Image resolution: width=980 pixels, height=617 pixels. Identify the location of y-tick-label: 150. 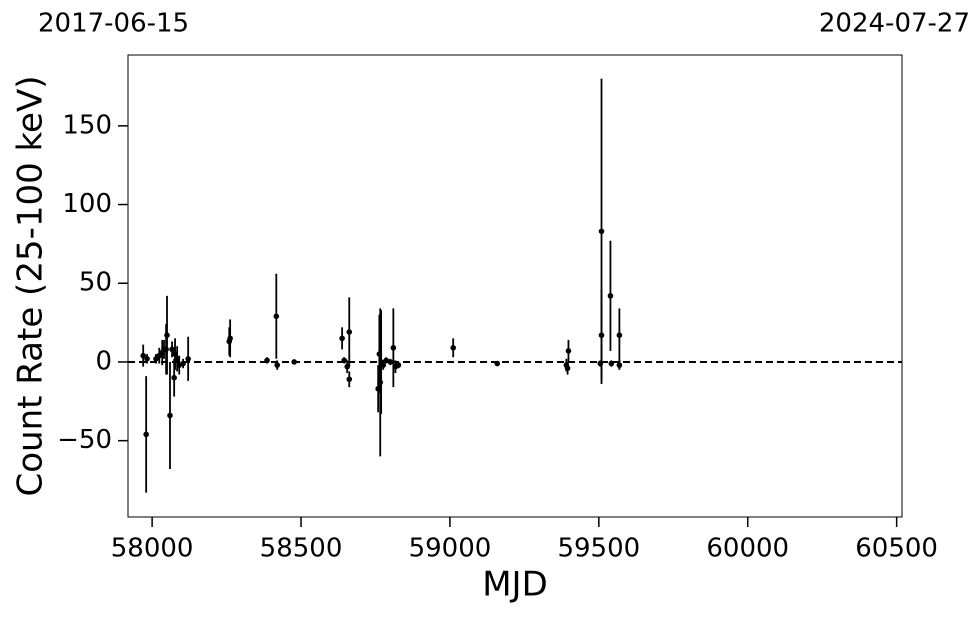
(87, 125).